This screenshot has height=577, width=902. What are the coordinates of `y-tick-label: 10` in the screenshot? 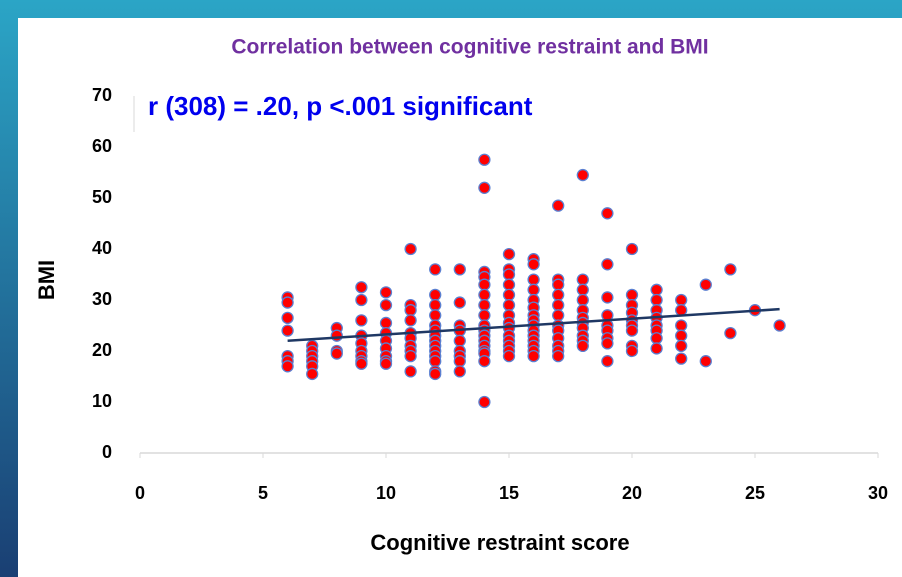 It's located at (102, 401).